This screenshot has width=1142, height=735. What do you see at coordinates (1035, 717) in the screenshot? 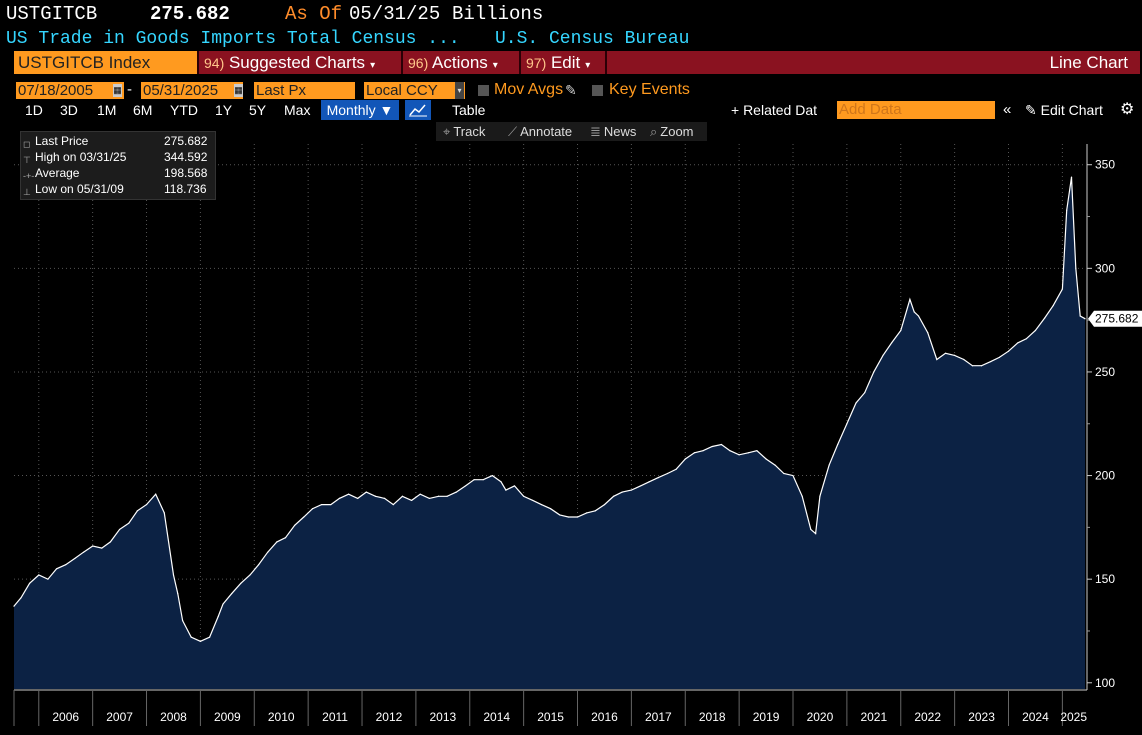
I see `x-tick-label: 2024` at bounding box center [1035, 717].